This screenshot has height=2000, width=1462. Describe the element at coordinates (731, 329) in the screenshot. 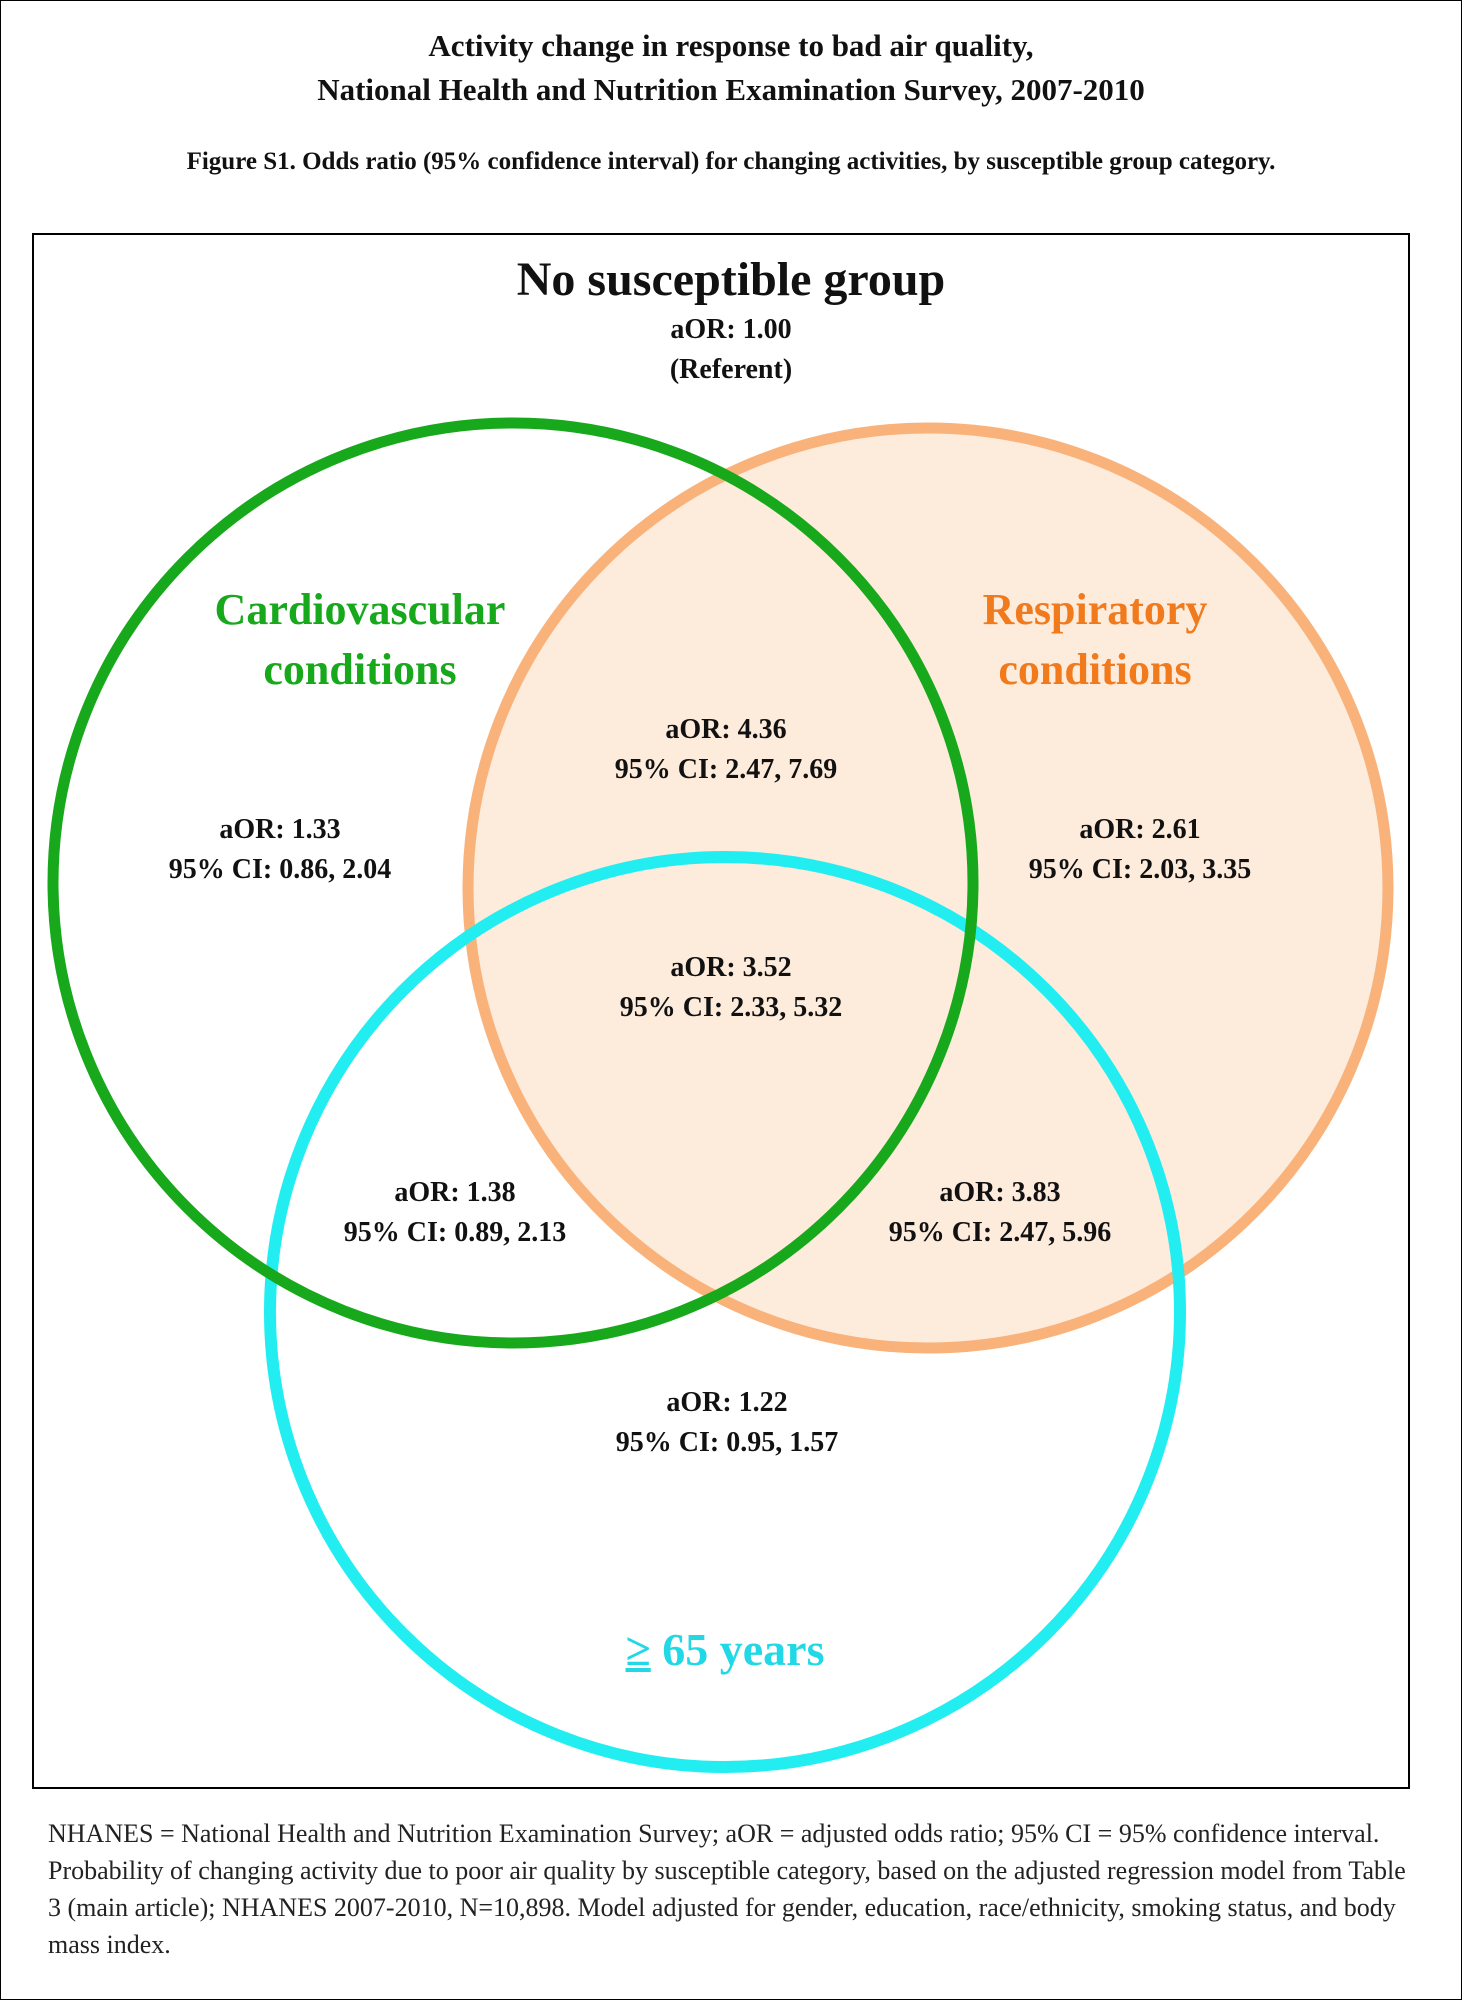

I see `no-group-aor: aOR: 1.00` at that location.